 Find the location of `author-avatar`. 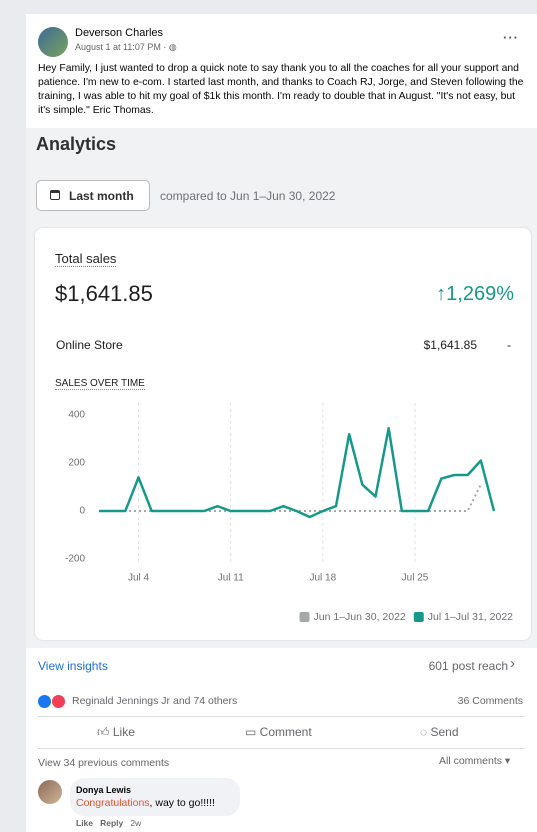

author-avatar is located at coordinates (53, 42).